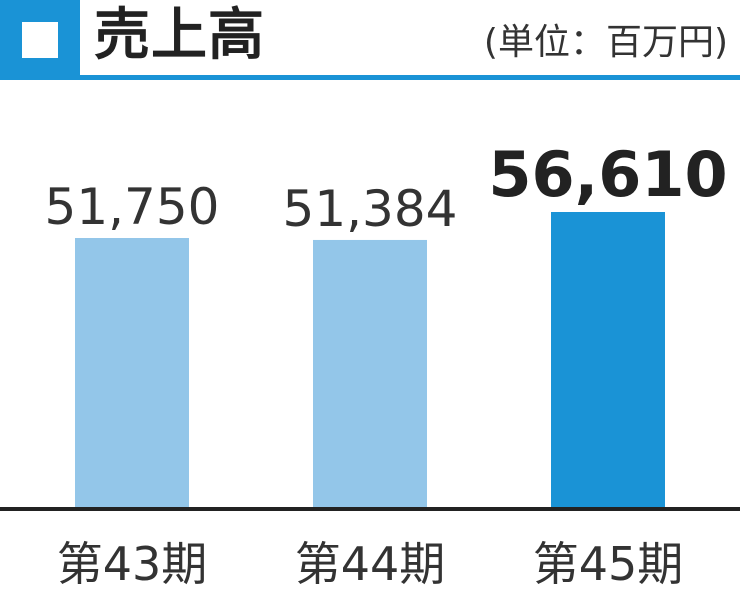 The image size is (740, 600). What do you see at coordinates (410, 77) in the screenshot?
I see `header-underline` at bounding box center [410, 77].